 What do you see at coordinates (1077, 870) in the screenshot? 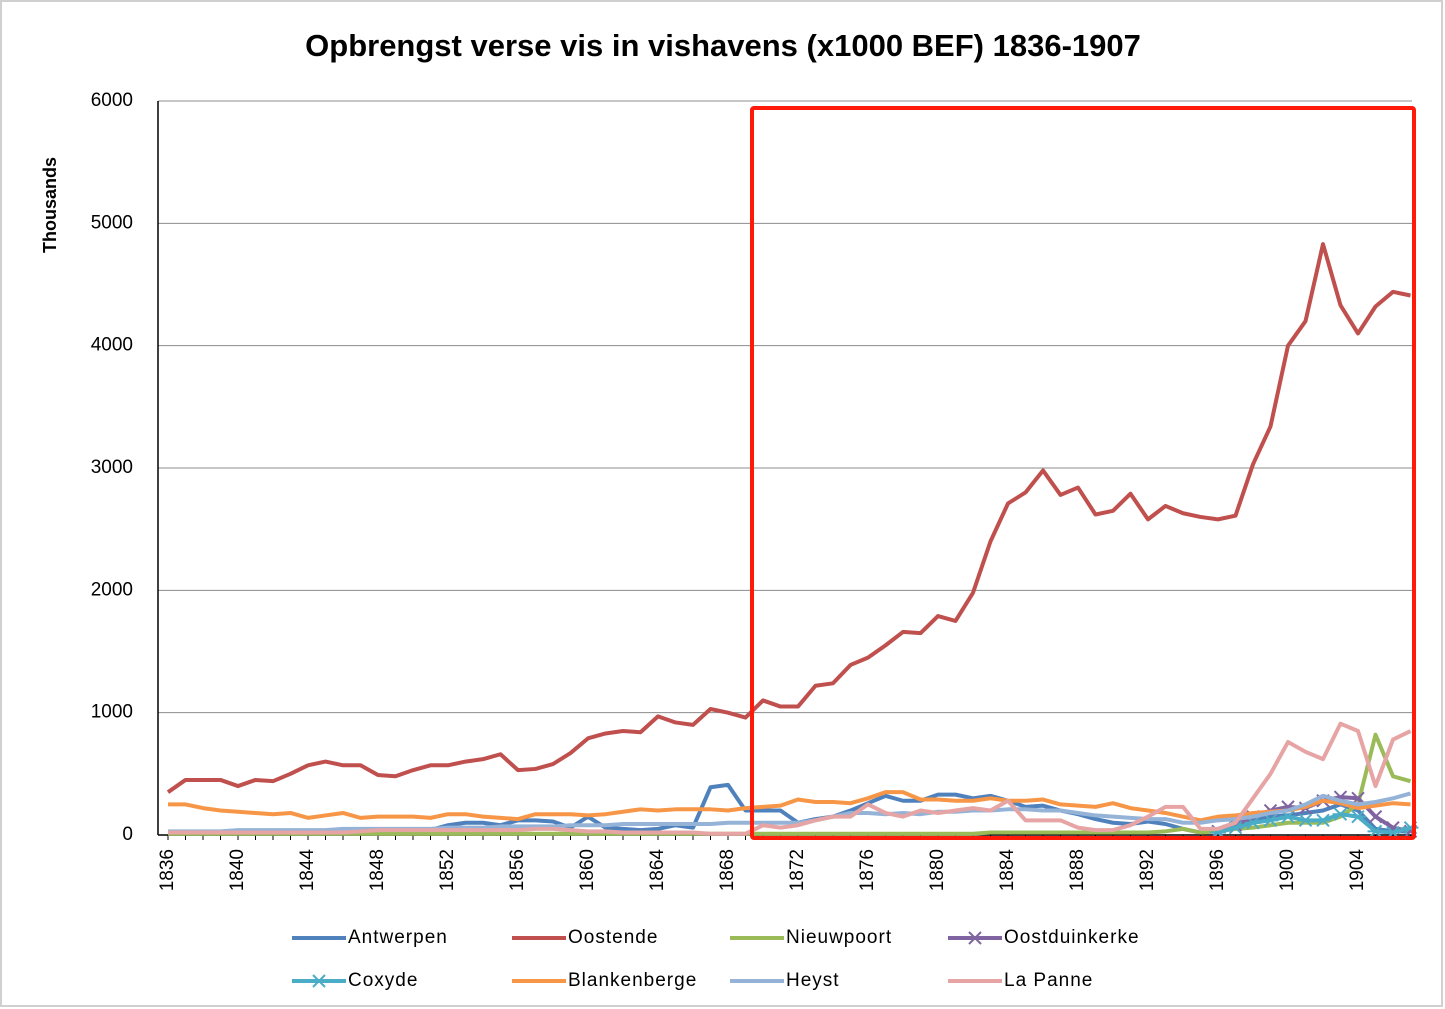
I see `x-tick-label: 1888` at bounding box center [1077, 870].